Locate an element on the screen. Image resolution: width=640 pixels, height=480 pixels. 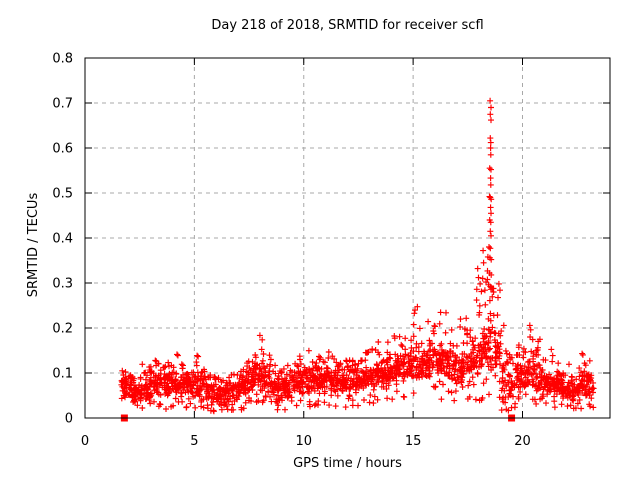
x-tick-label: 10 is located at coordinates (303, 441).